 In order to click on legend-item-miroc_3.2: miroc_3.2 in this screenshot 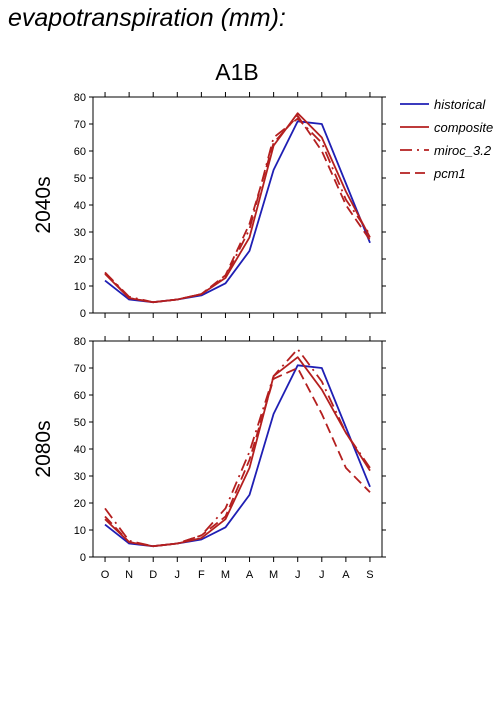, I will do `click(446, 150)`.